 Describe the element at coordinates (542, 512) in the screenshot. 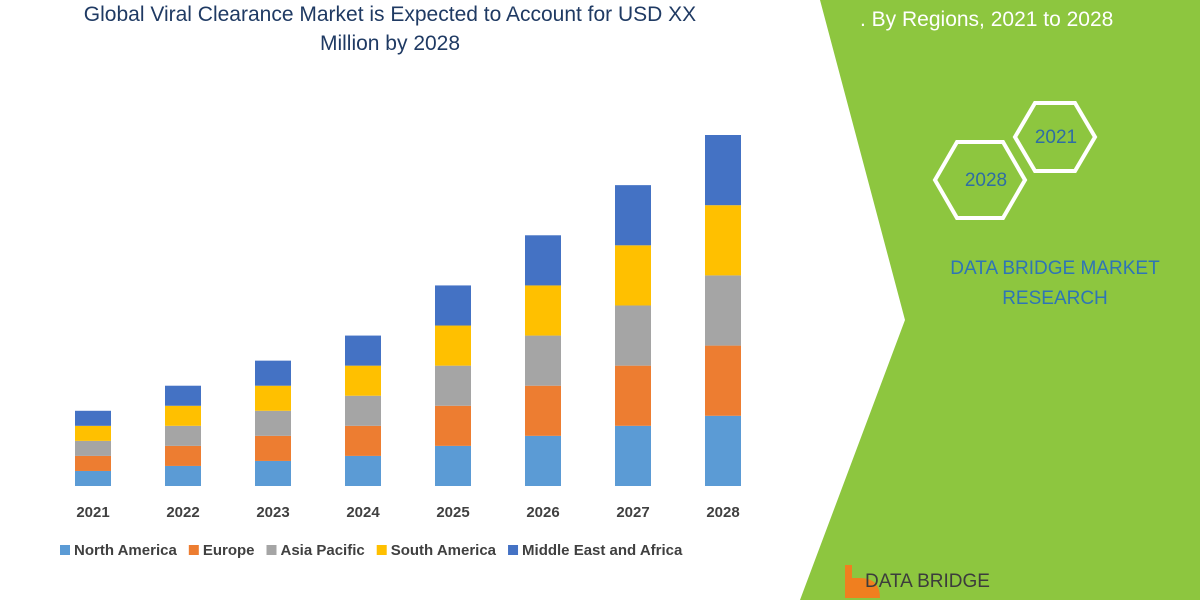

I see `x-tick-label: 2026` at that location.